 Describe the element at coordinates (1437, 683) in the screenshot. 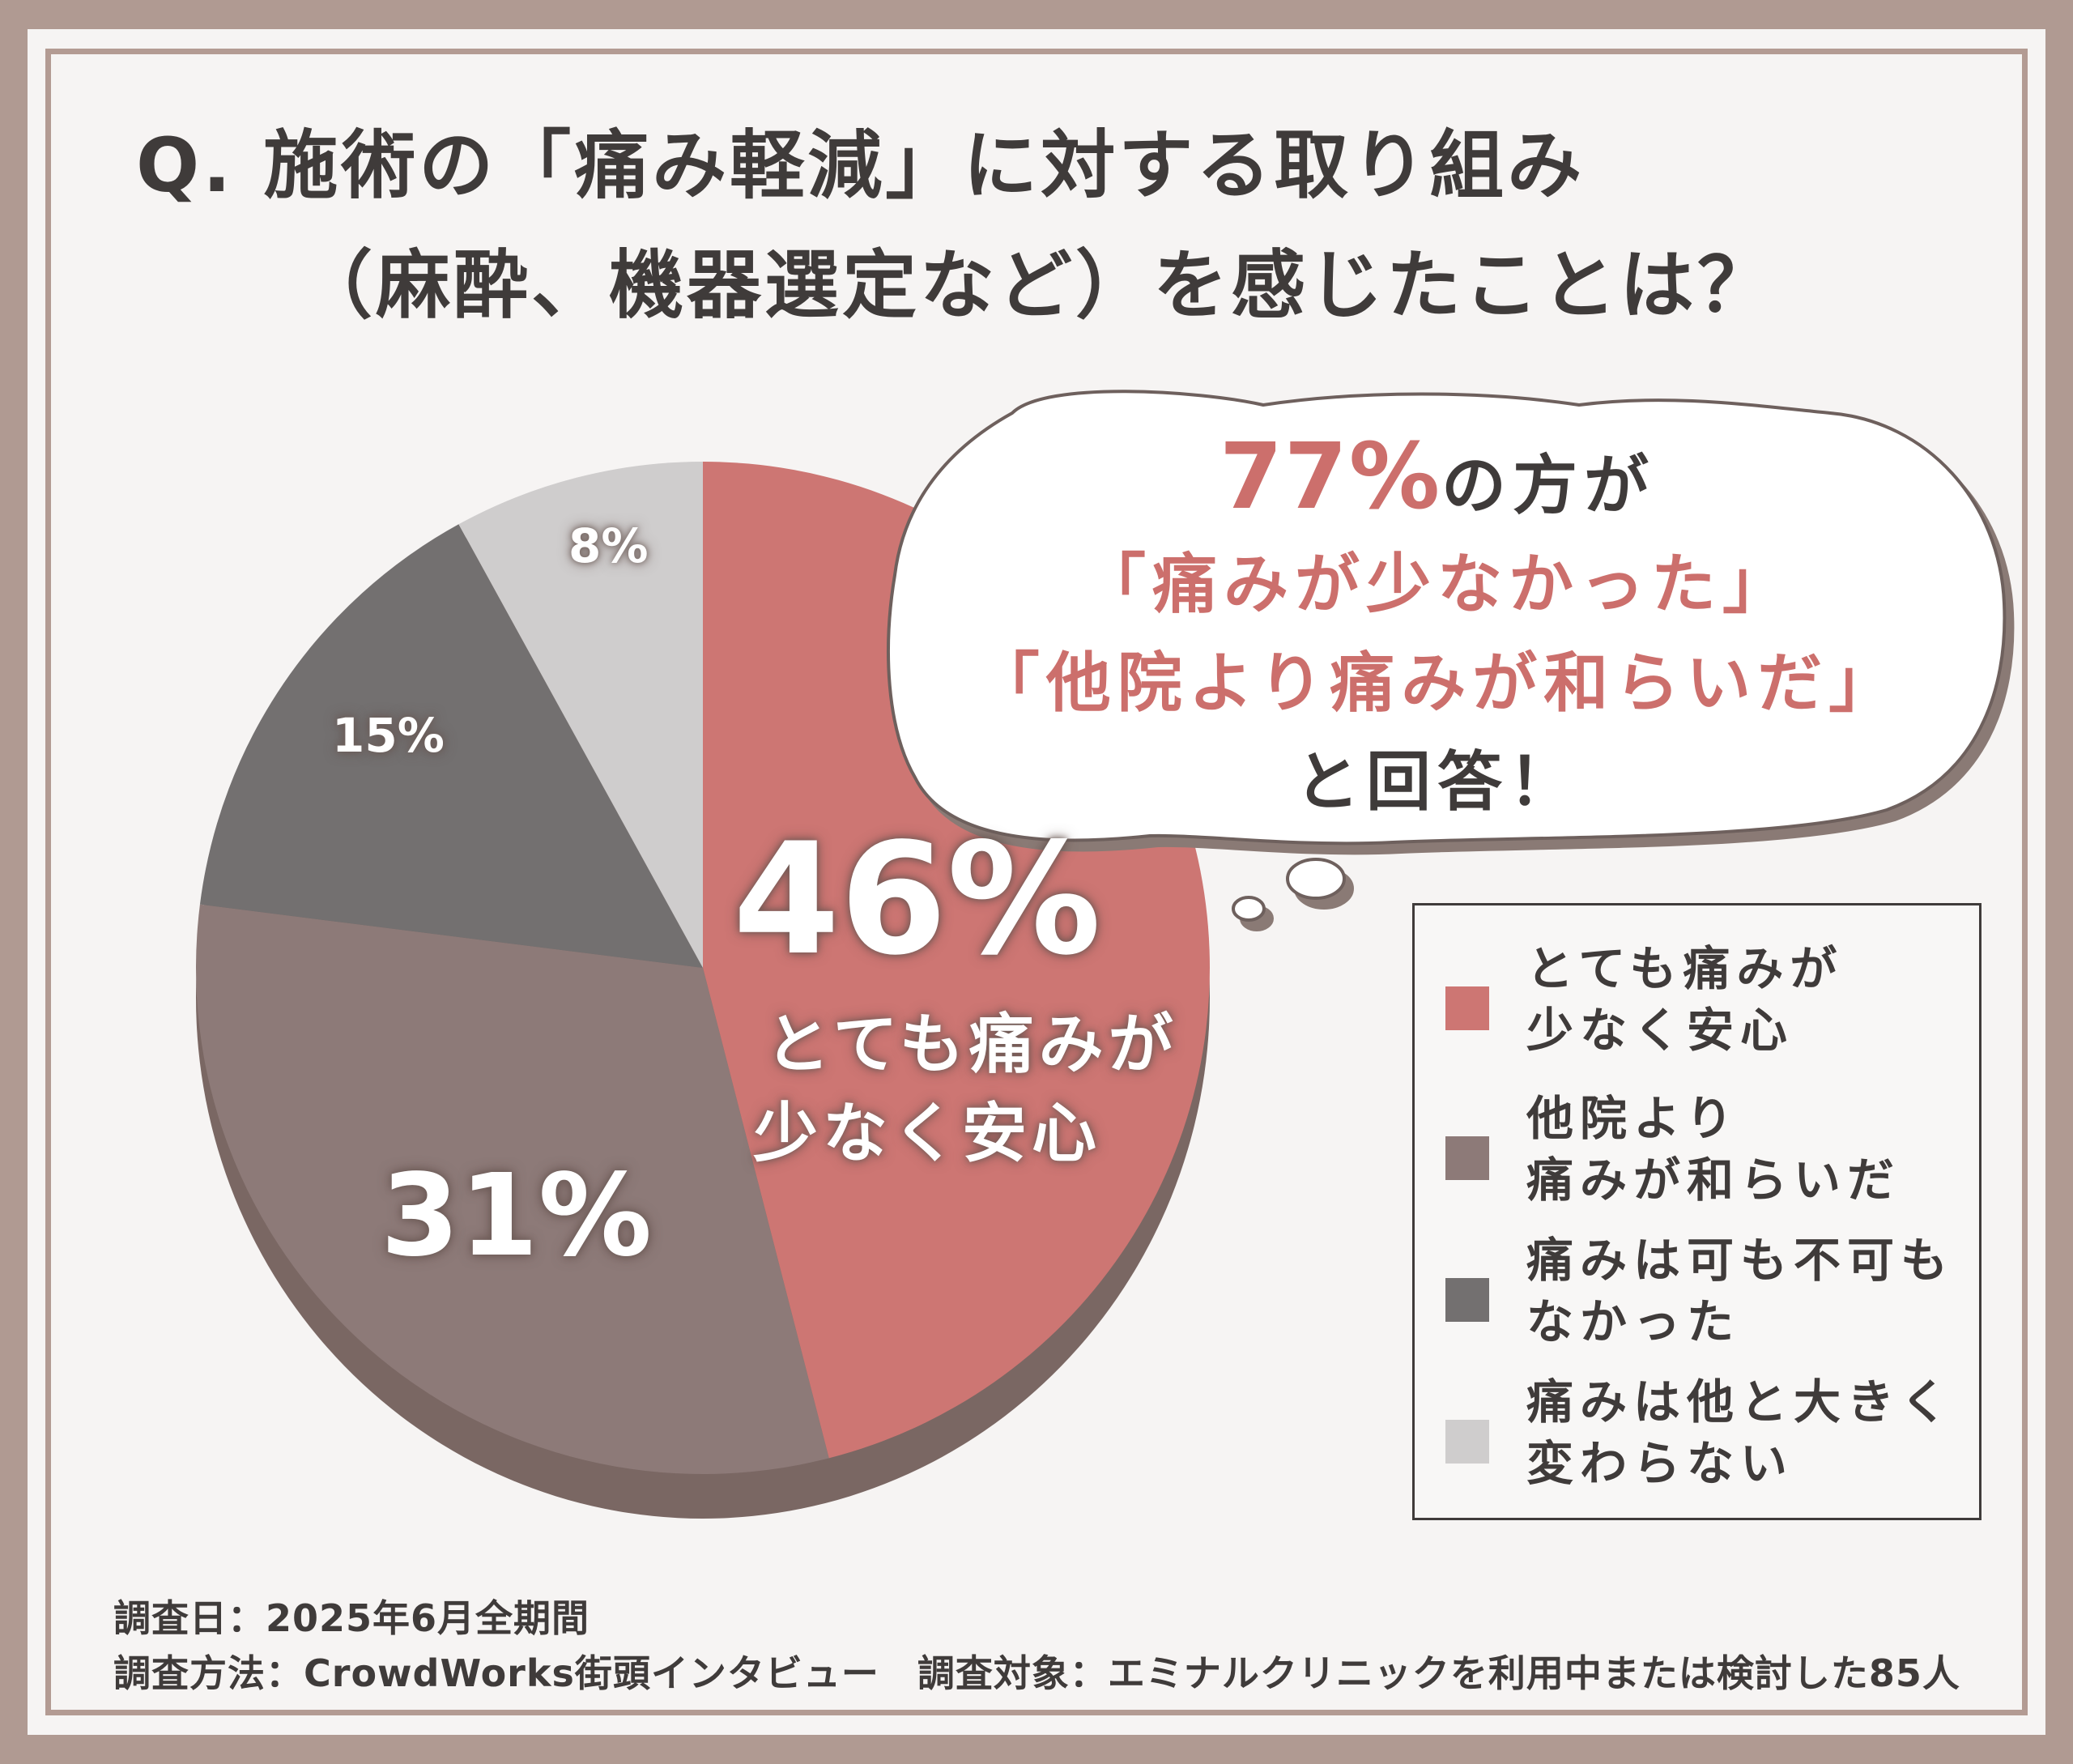

I see `callout-line-3: 「他院より痛みが和らいだ」` at that location.